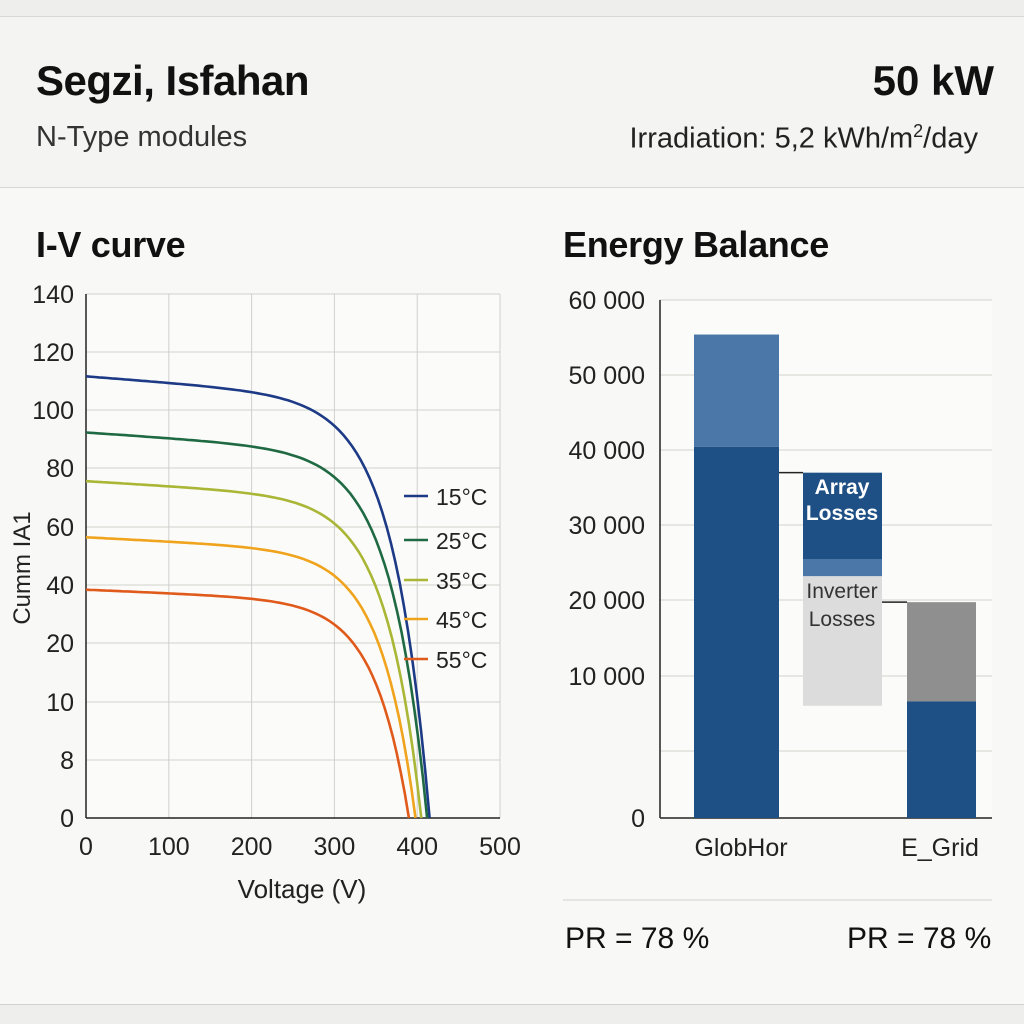  What do you see at coordinates (736, 632) in the screenshot?
I see `globhor-bar` at bounding box center [736, 632].